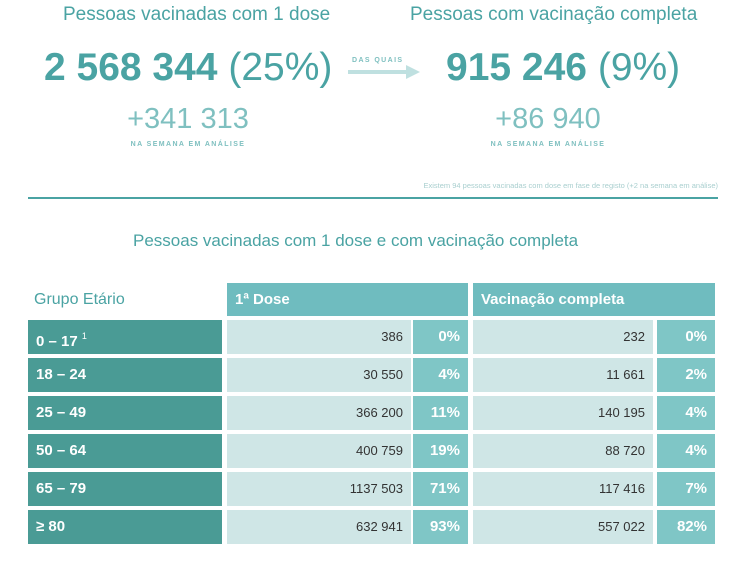  Describe the element at coordinates (440, 527) in the screenshot. I see `dose1-pct: 93%` at that location.